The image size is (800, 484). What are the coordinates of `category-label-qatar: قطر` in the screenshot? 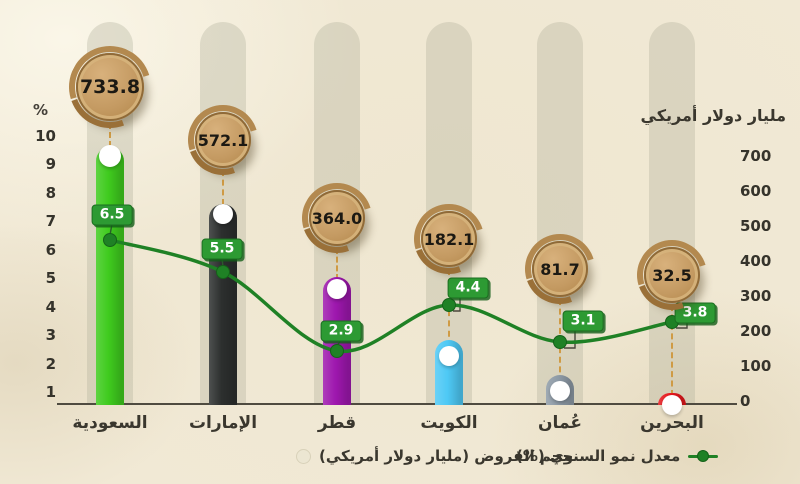 It's located at (337, 423).